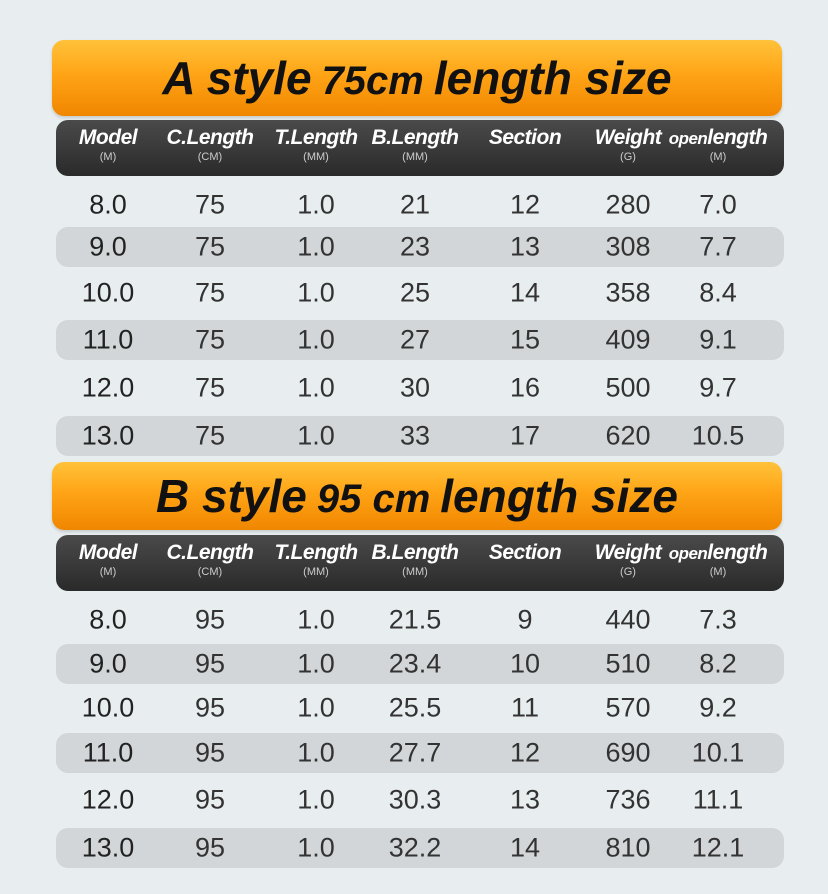  Describe the element at coordinates (108, 435) in the screenshot. I see `table-cell: 13.0` at that location.